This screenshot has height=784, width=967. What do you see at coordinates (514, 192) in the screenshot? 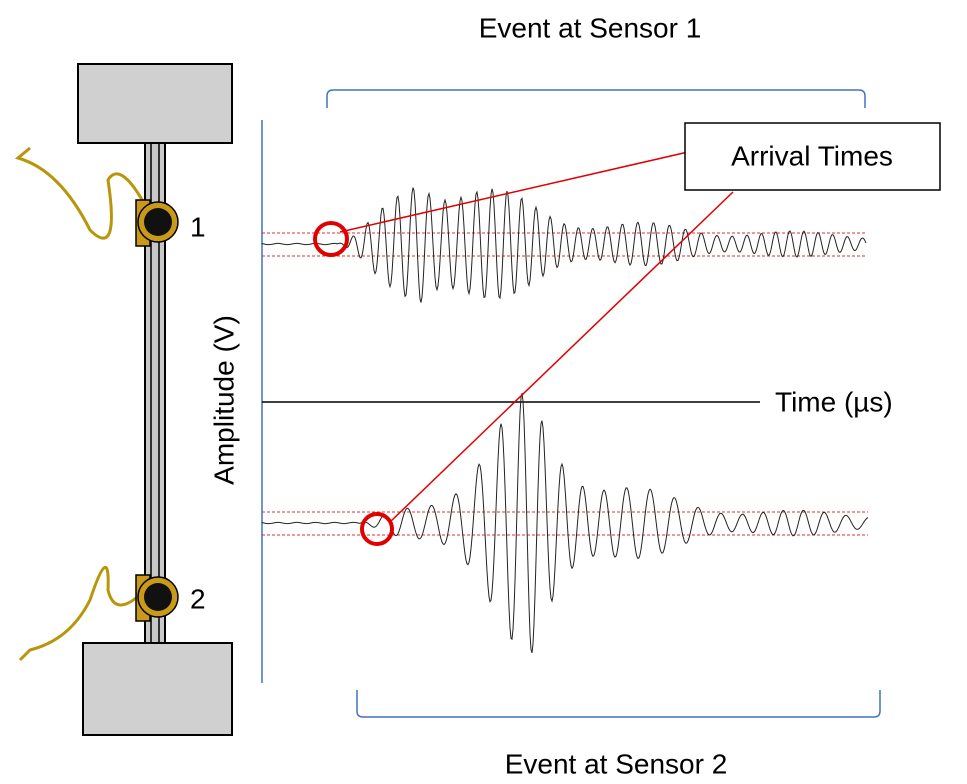
I see `pointer` at bounding box center [514, 192].